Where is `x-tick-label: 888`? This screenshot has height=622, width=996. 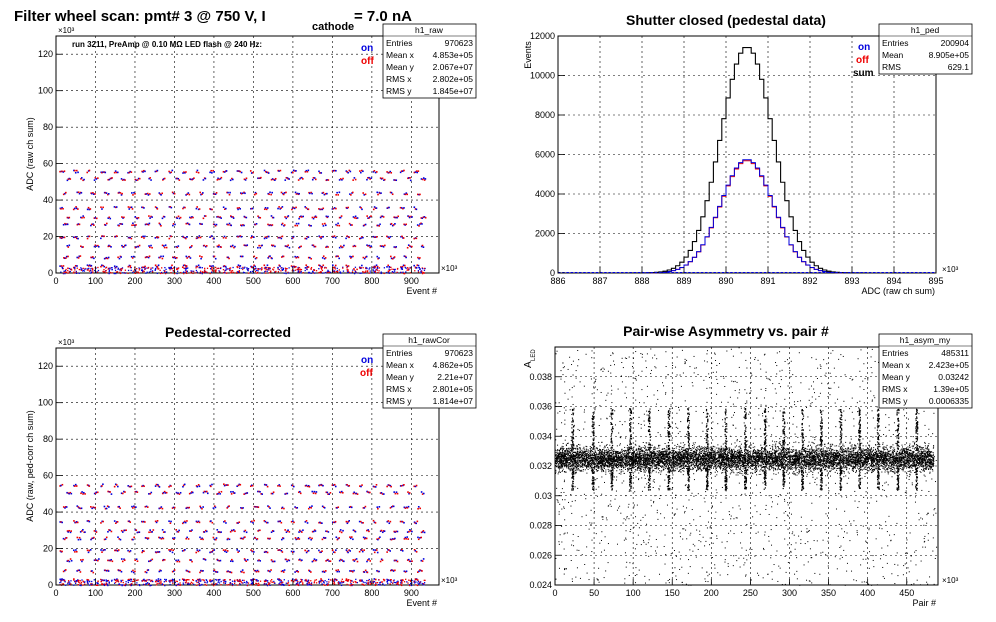 x-tick-label: 888 is located at coordinates (641, 281).